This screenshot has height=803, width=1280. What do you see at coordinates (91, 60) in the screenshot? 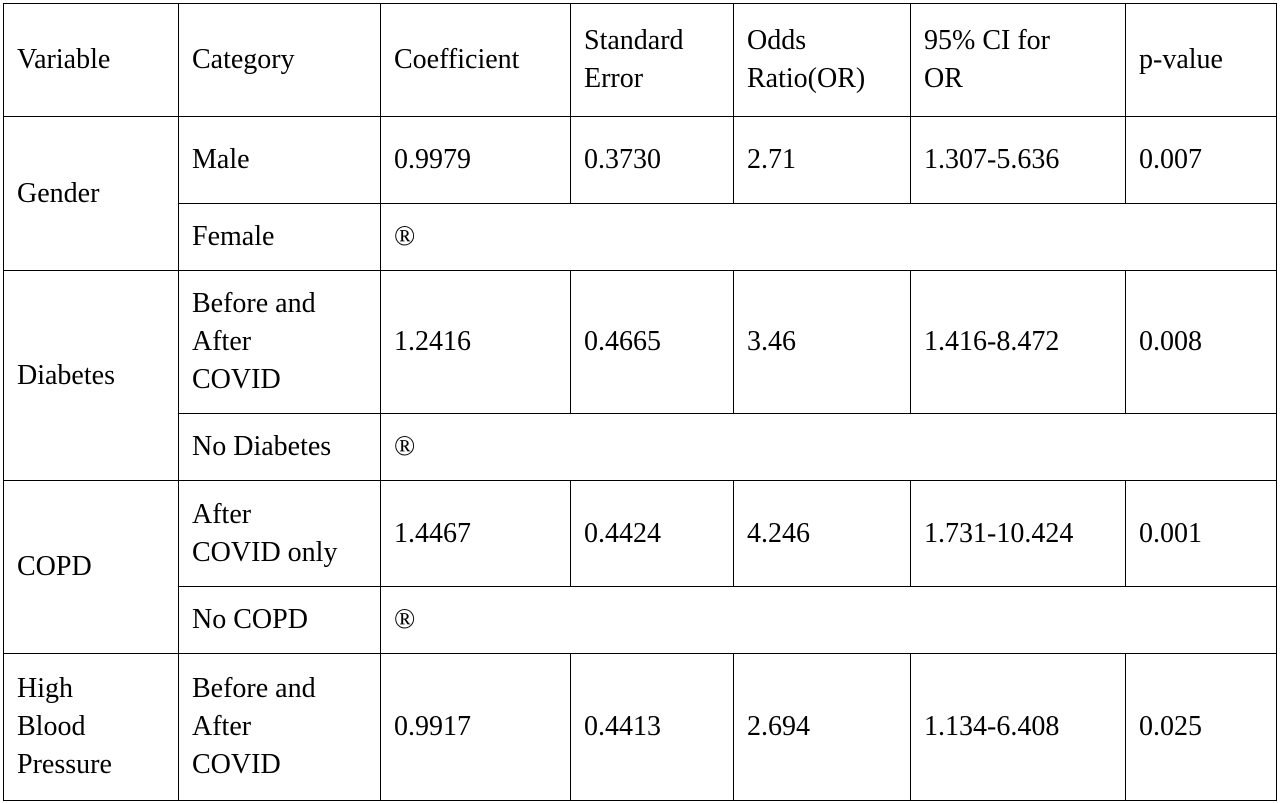
I see `header-cell: Variable` at bounding box center [91, 60].